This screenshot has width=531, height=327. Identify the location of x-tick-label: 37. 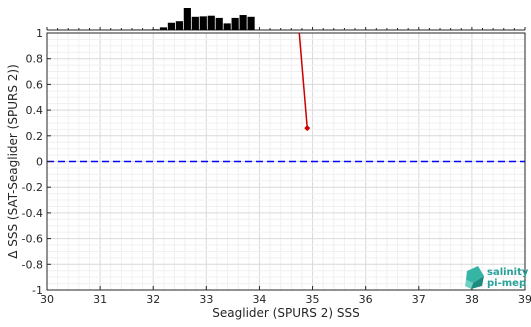
(419, 299).